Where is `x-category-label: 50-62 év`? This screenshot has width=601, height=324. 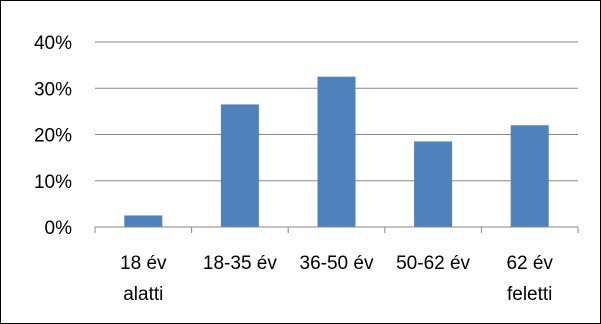
x-category-label: 50-62 év is located at coordinates (433, 263).